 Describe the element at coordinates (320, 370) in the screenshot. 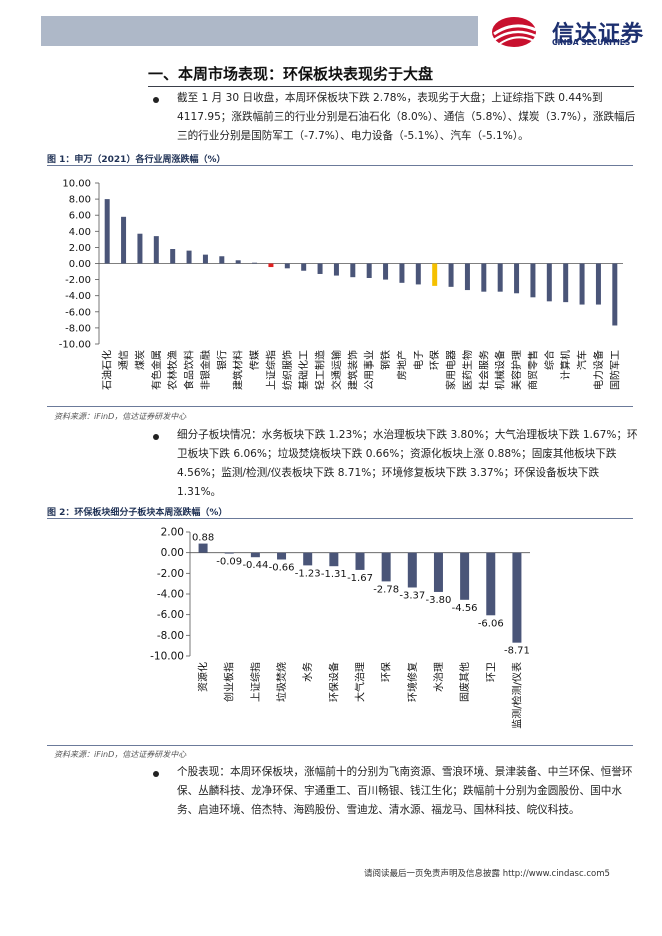

I see `x-tick-label: 轻工制造` at that location.